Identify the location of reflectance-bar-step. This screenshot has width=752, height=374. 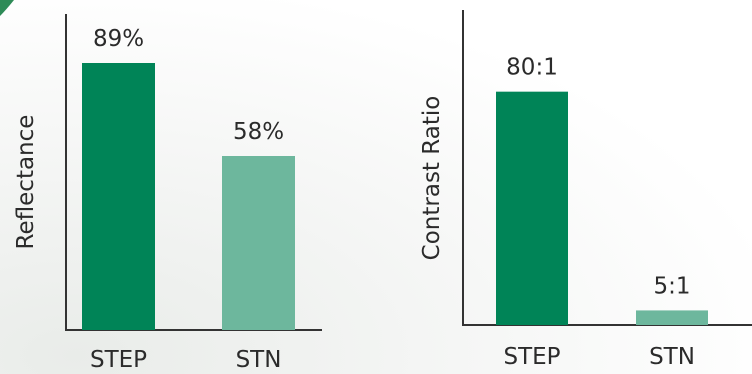
(118, 196).